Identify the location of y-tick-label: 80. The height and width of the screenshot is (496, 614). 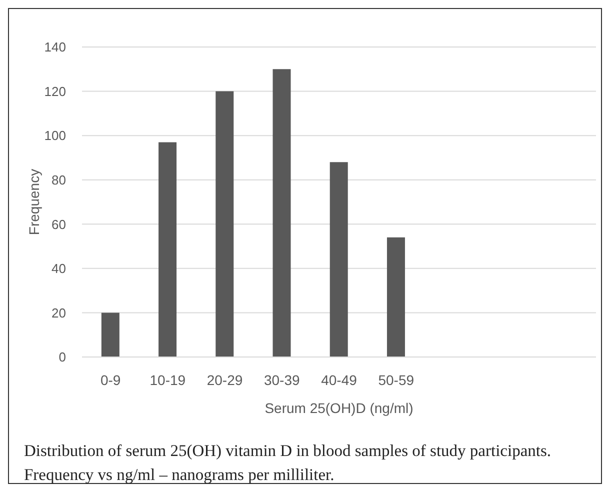
(59, 180).